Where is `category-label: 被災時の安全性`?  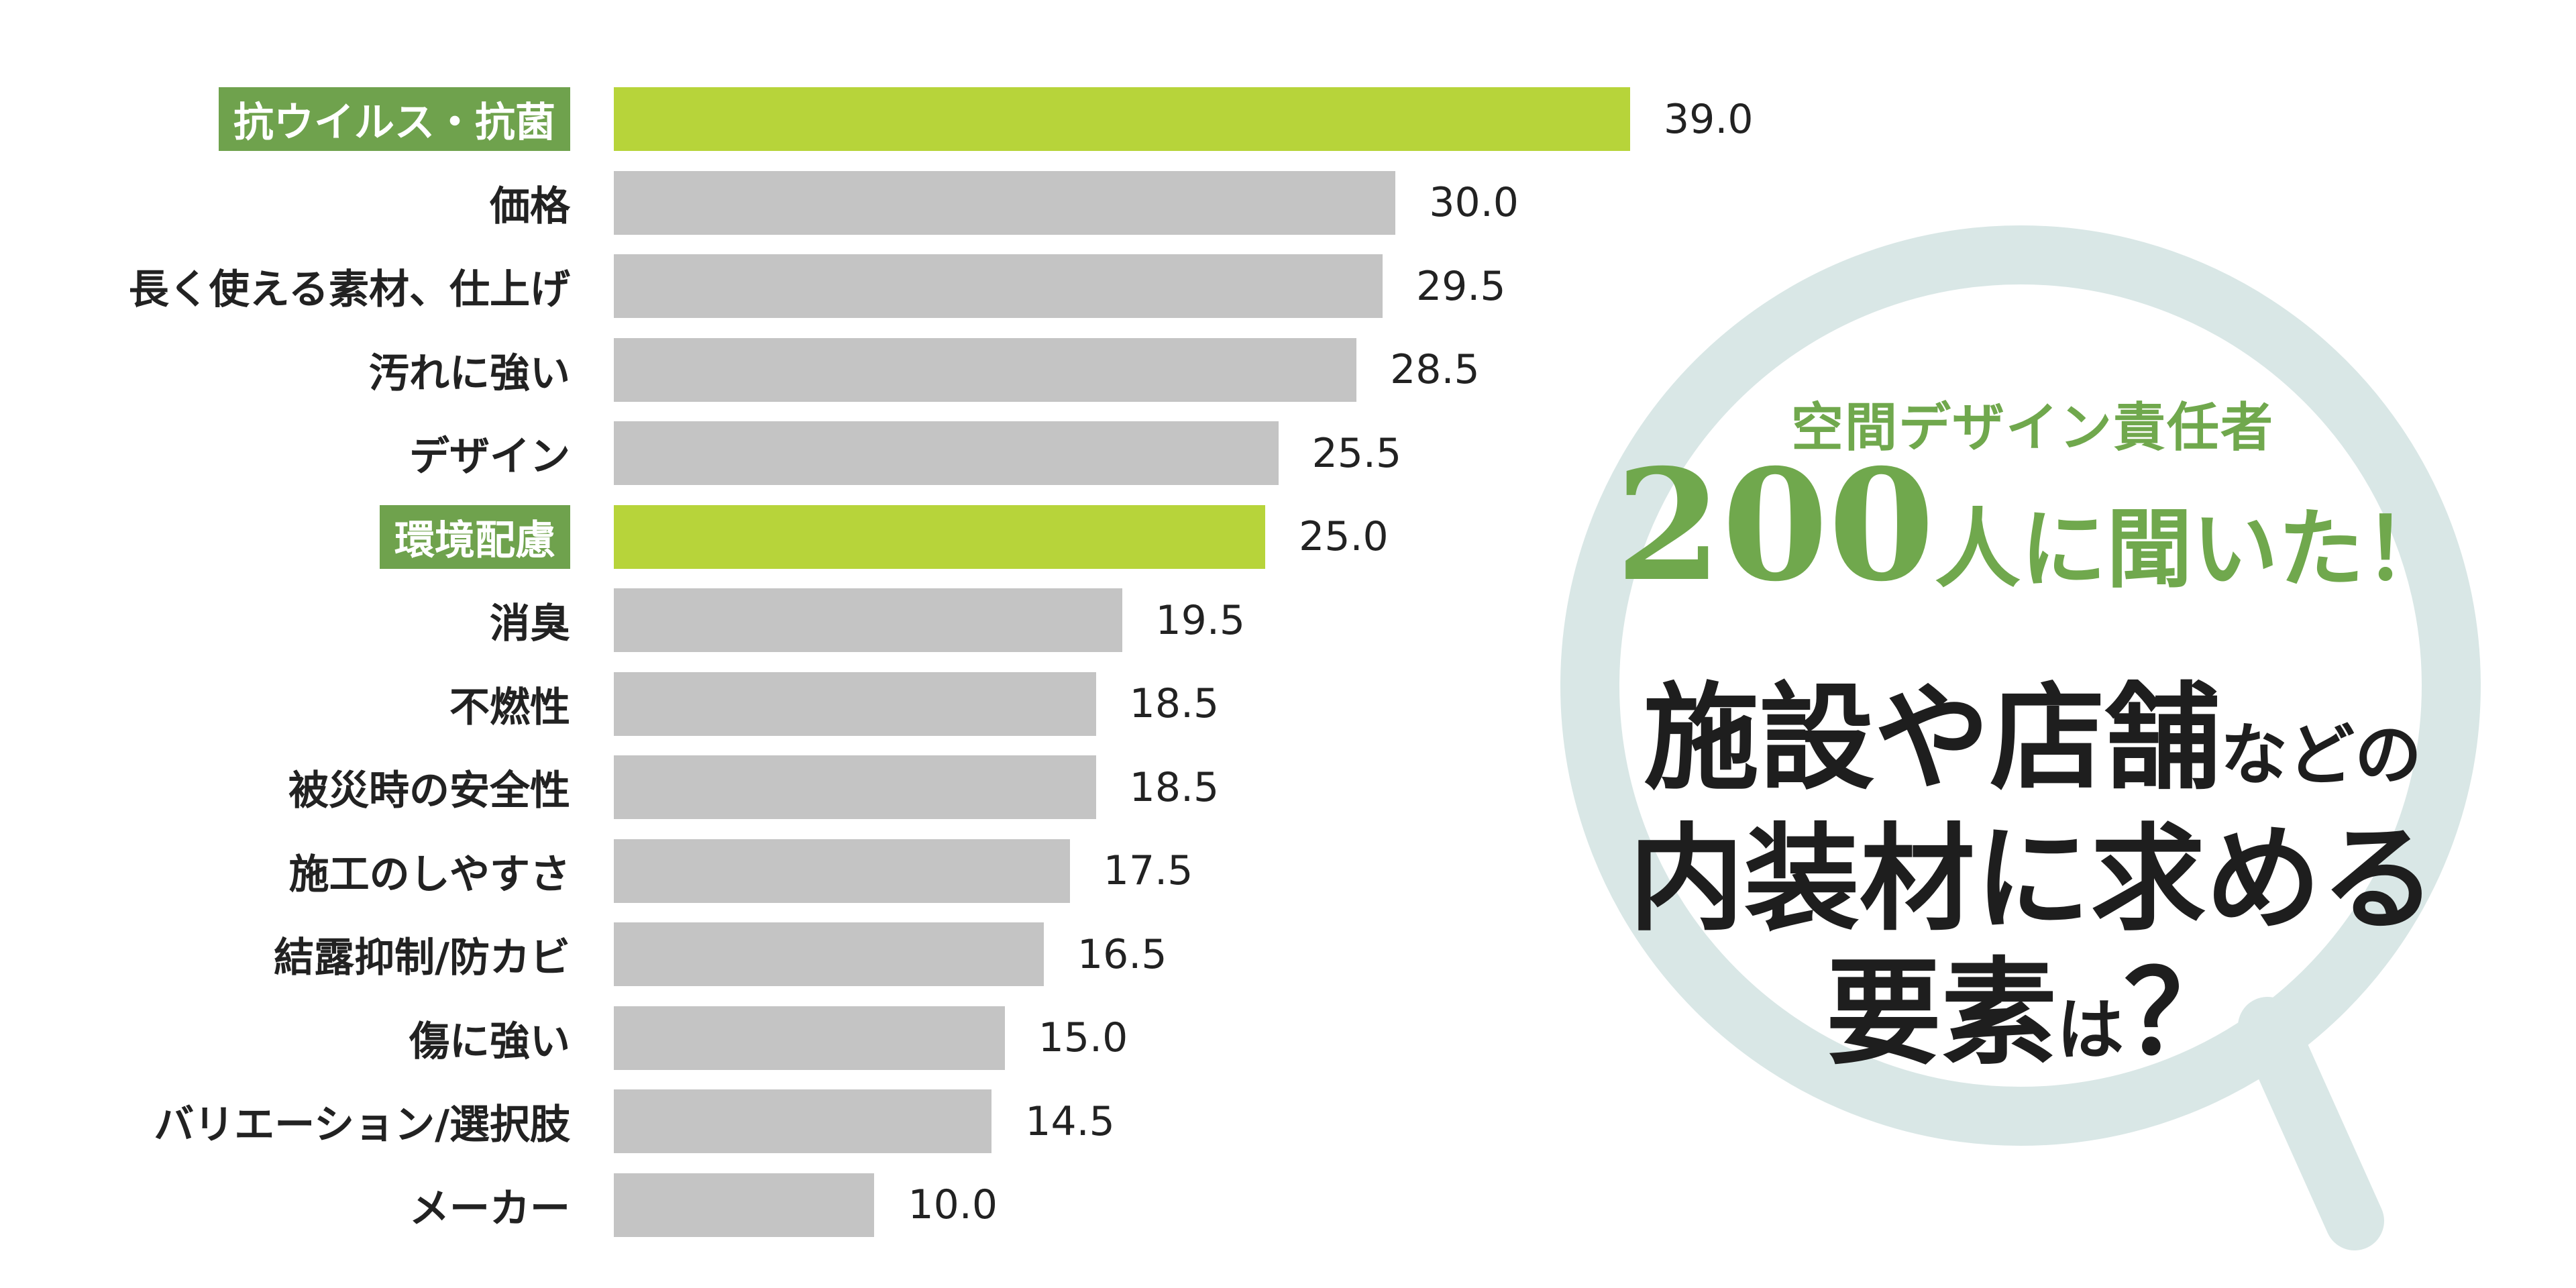 category-label: 被災時の安全性 is located at coordinates (429, 790).